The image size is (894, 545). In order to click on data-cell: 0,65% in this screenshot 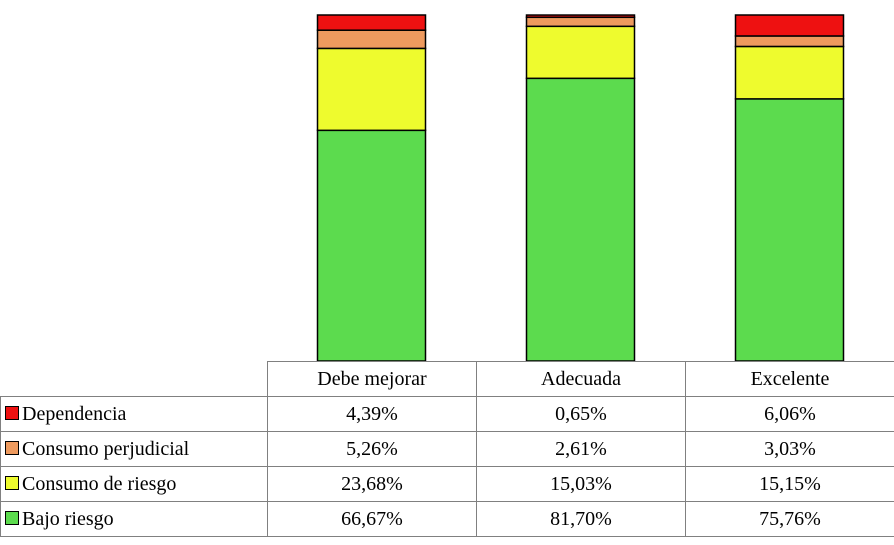, I will do `click(581, 414)`.